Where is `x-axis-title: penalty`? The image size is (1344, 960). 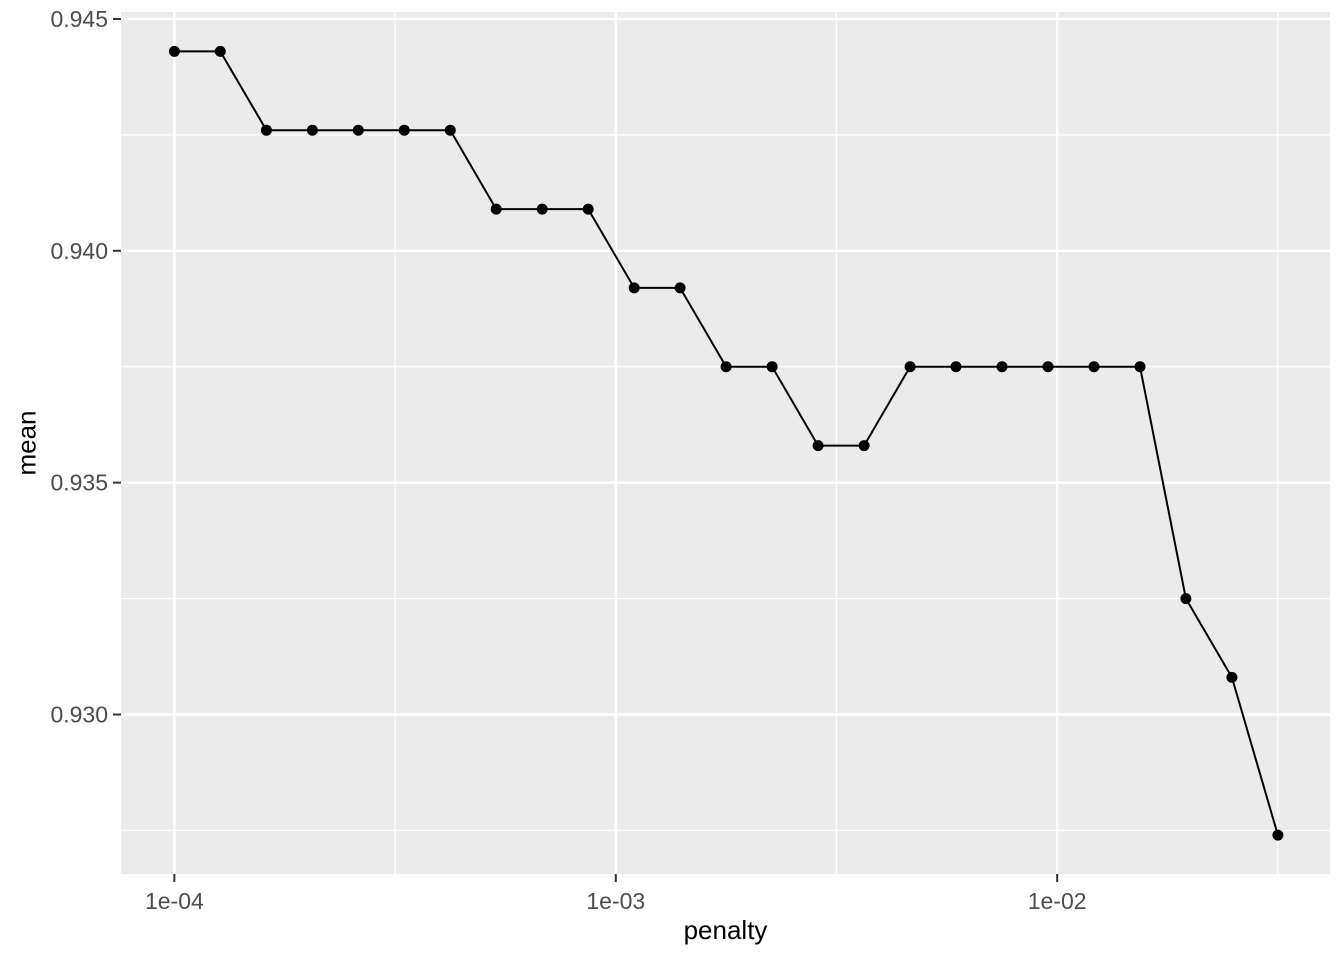
x-axis-title: penalty is located at coordinates (725, 930).